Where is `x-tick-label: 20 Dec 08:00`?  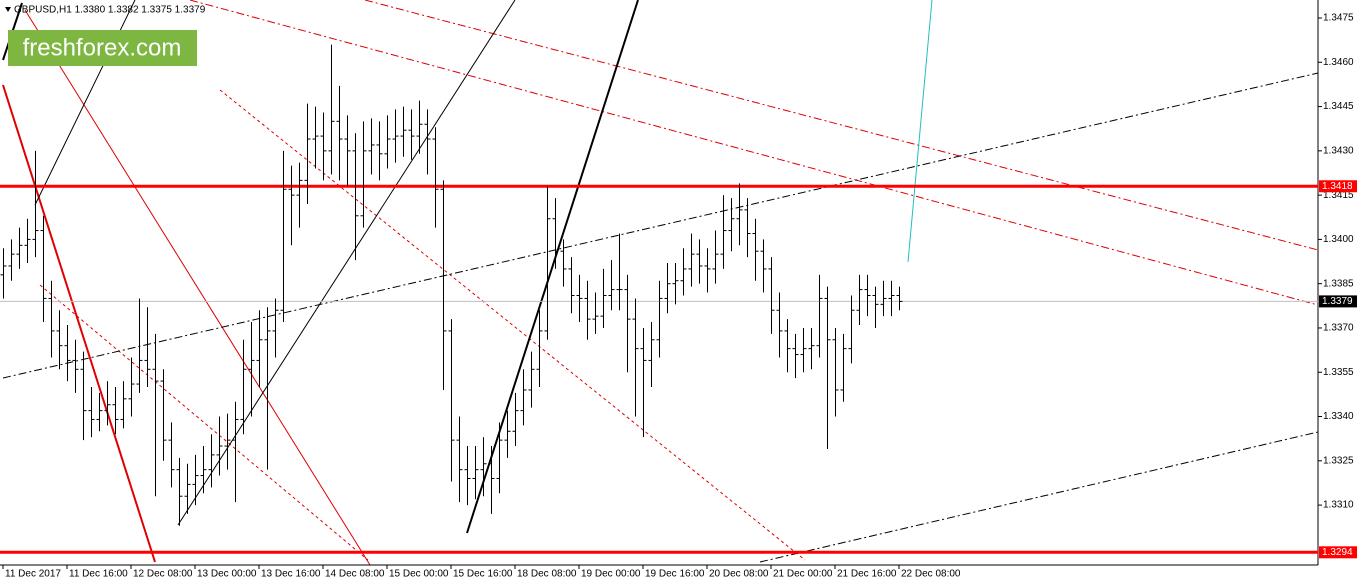
x-tick-label: 20 Dec 08:00 is located at coordinates (739, 574).